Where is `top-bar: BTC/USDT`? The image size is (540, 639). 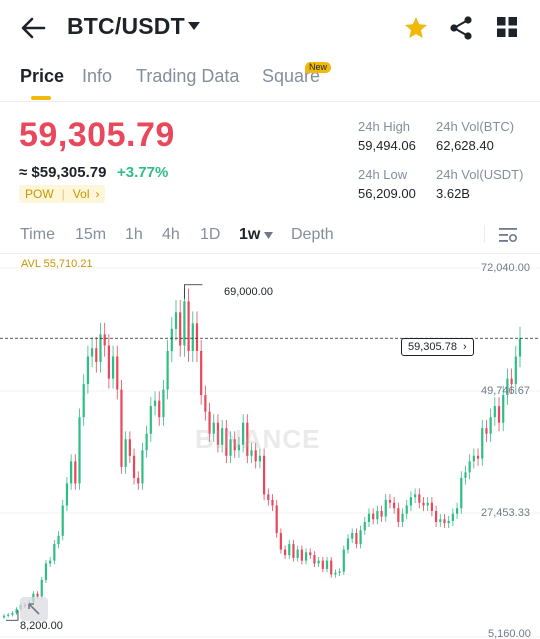
top-bar: BTC/USDT is located at coordinates (270, 28).